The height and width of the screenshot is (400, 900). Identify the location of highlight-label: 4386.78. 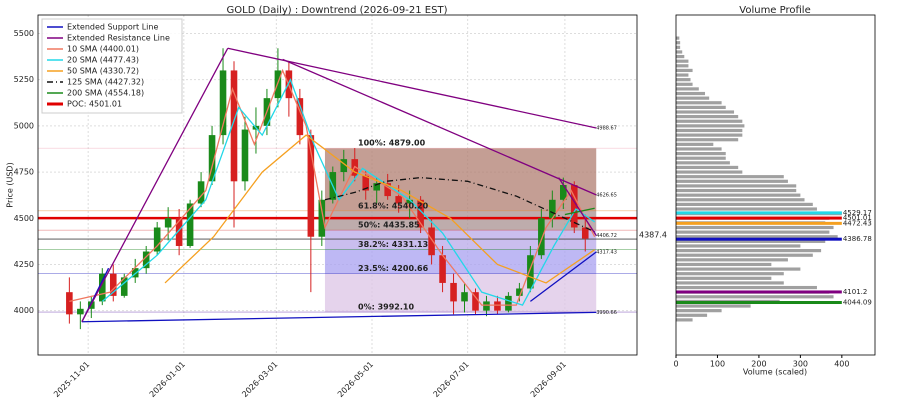
(857, 239).